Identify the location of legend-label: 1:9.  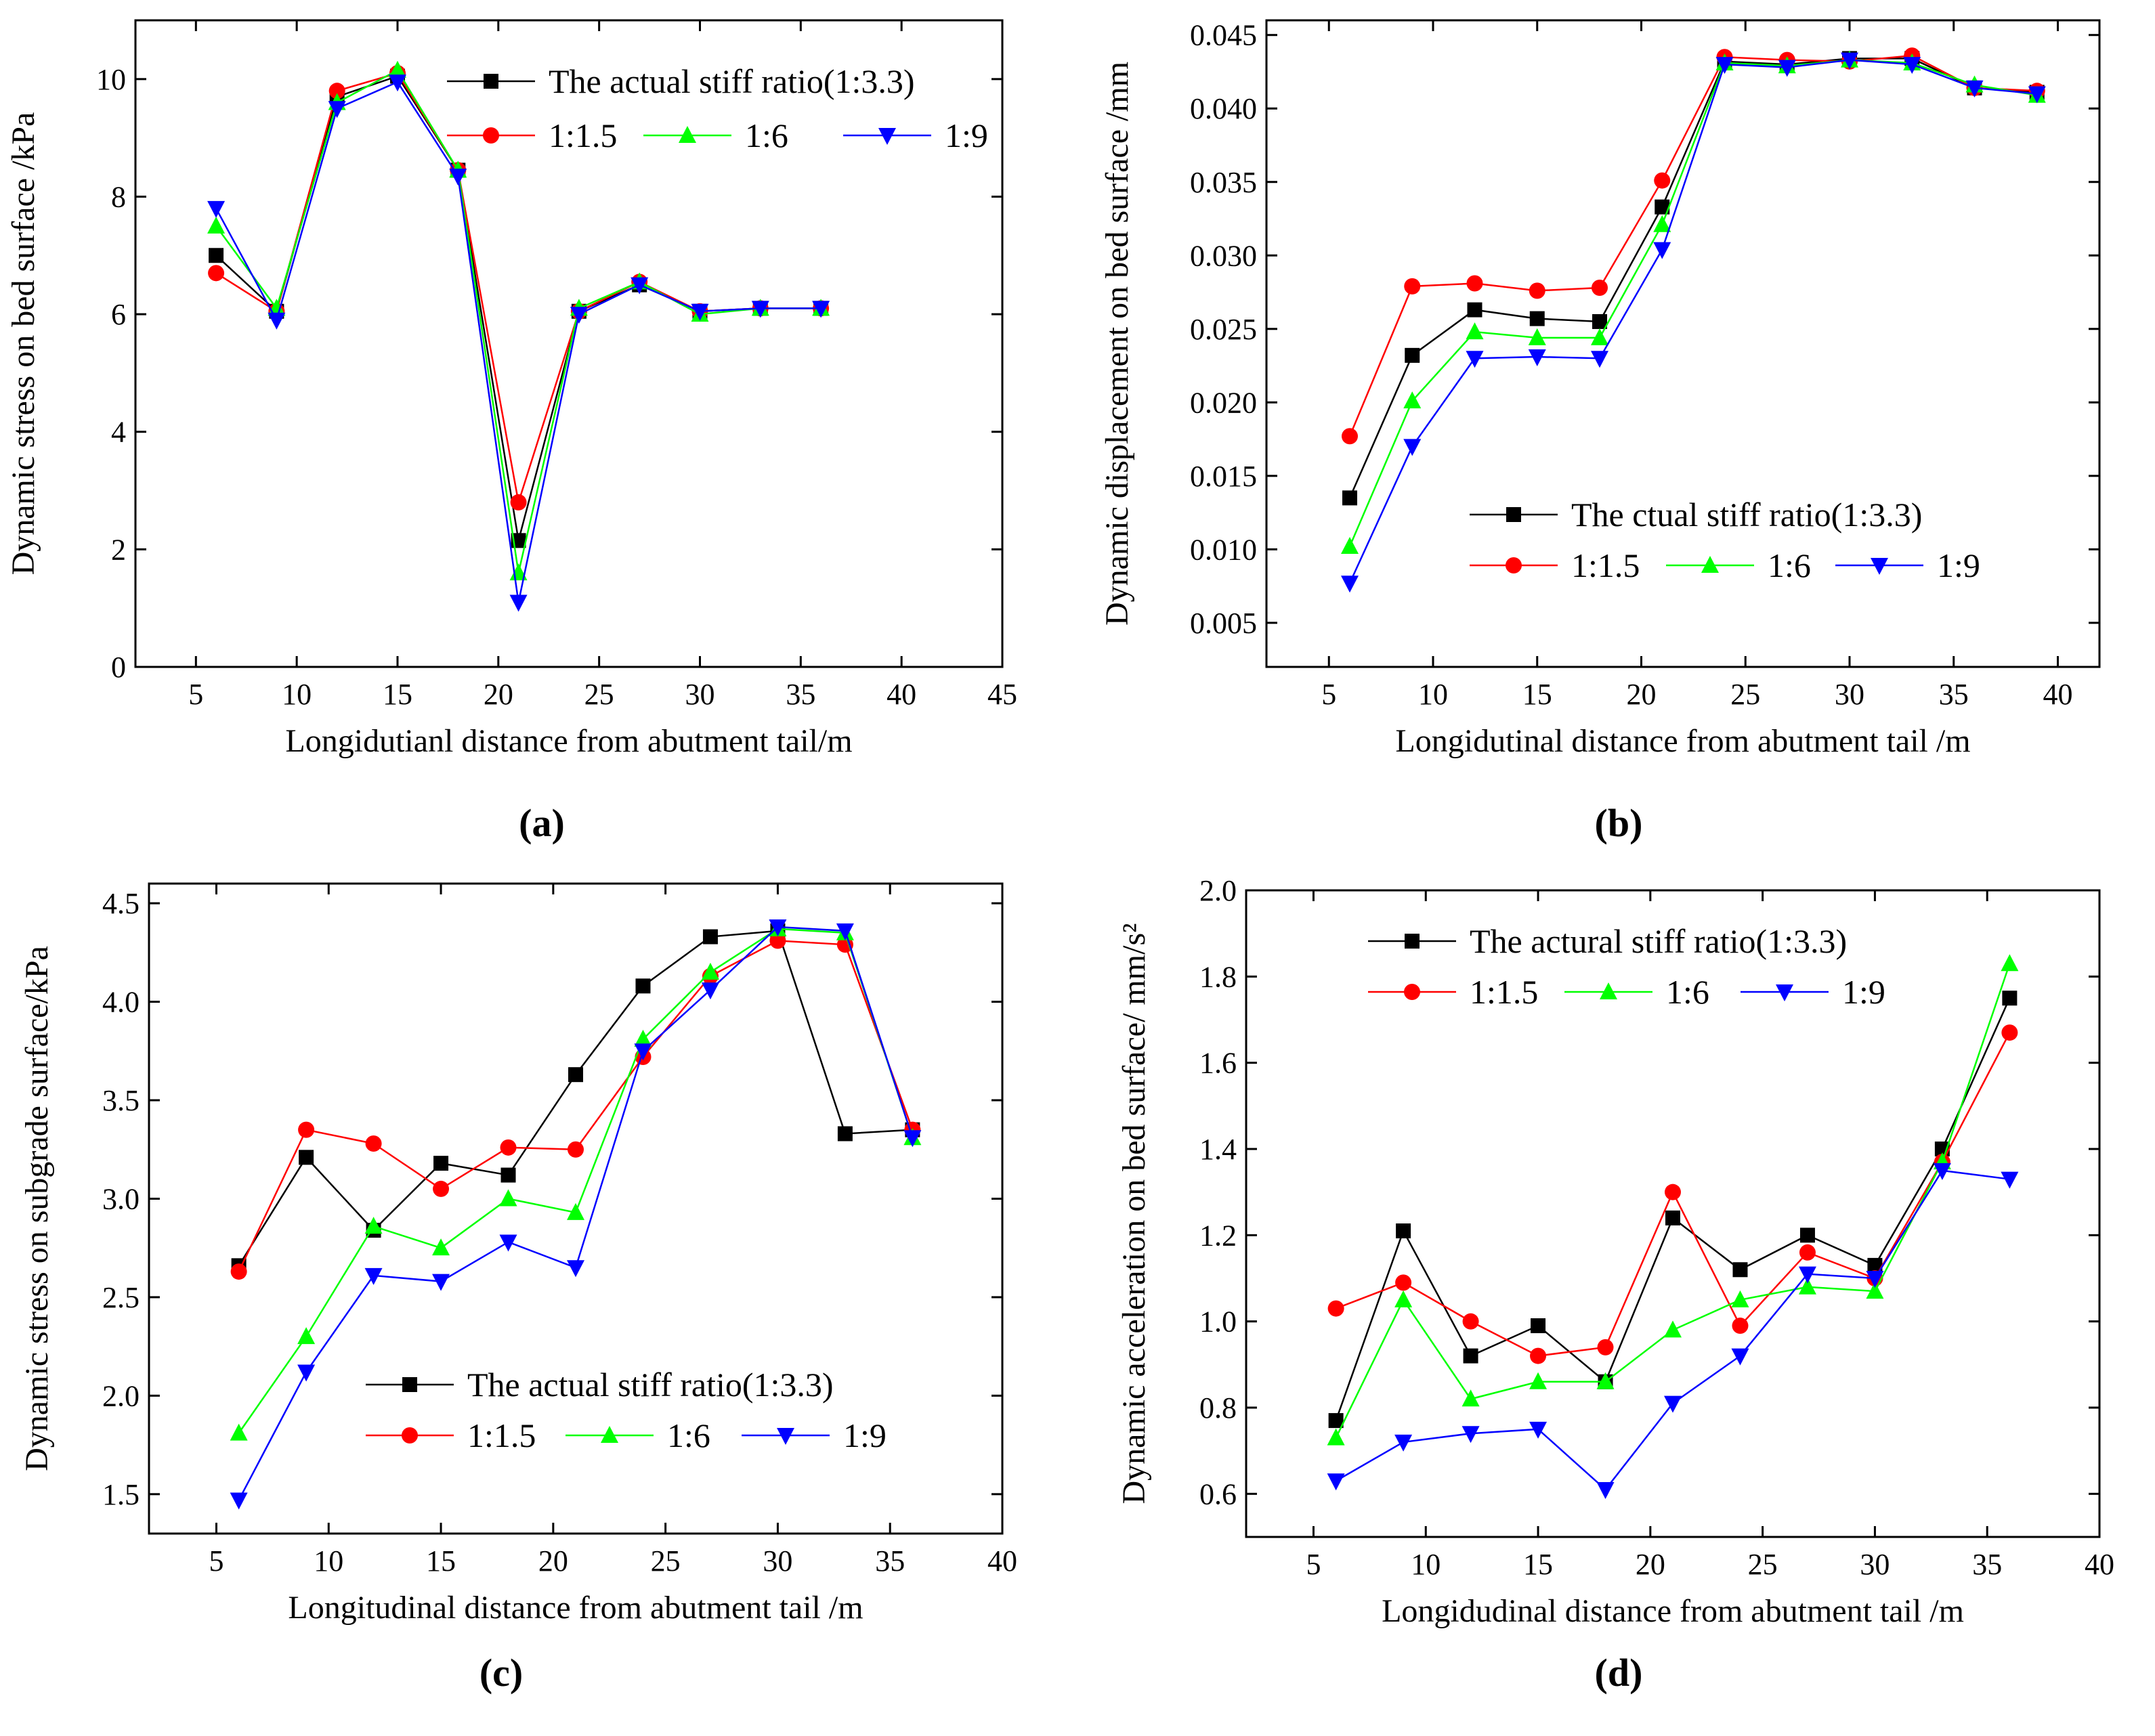
(966, 135).